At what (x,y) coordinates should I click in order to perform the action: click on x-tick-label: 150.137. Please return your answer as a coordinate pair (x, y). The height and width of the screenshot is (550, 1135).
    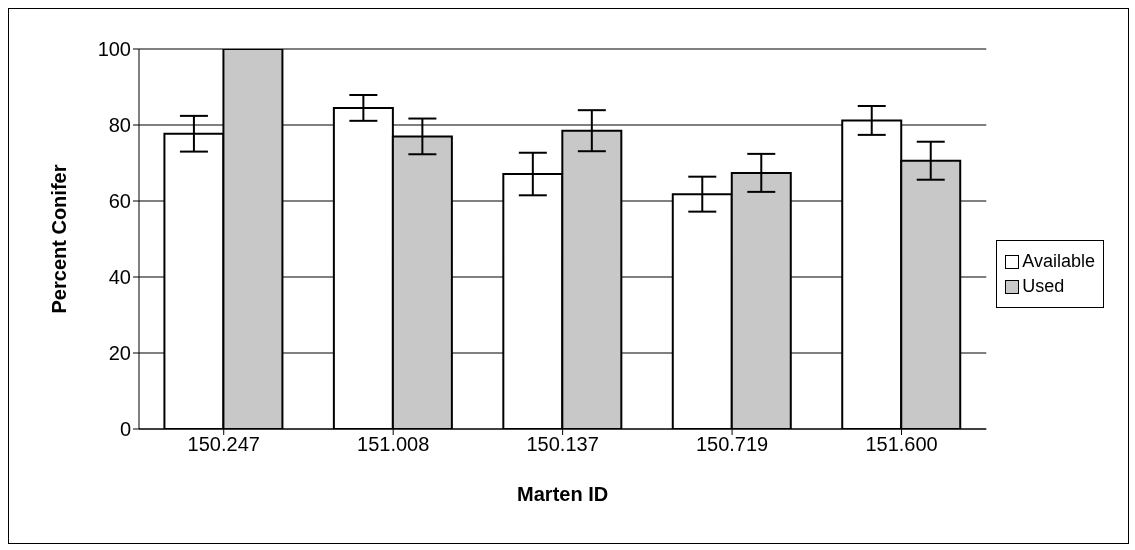
    Looking at the image, I should click on (562, 444).